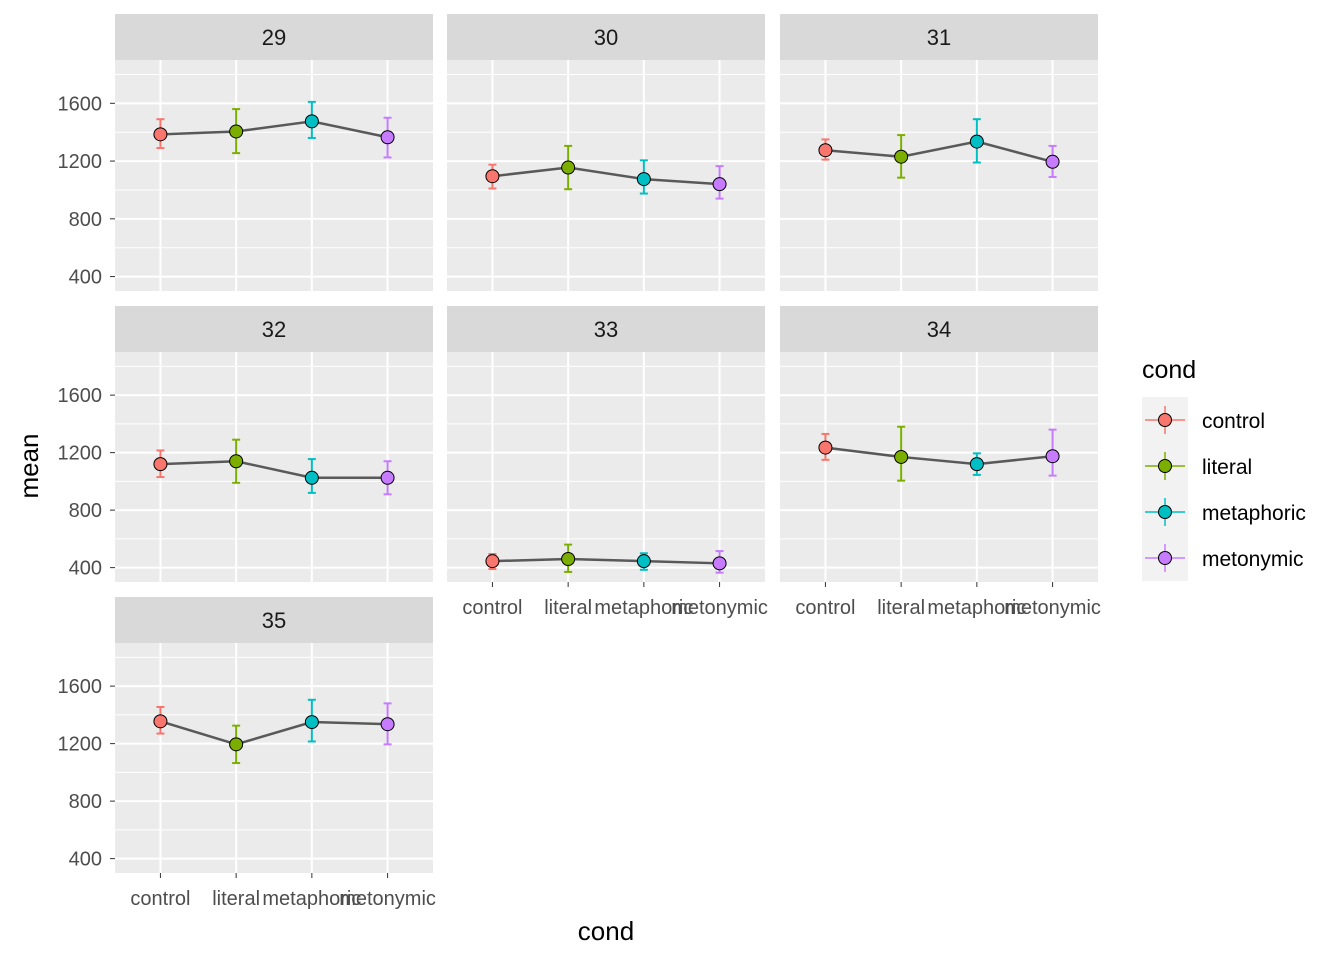 Image resolution: width=1344 pixels, height=960 pixels. I want to click on legend-label: literal, so click(1227, 467).